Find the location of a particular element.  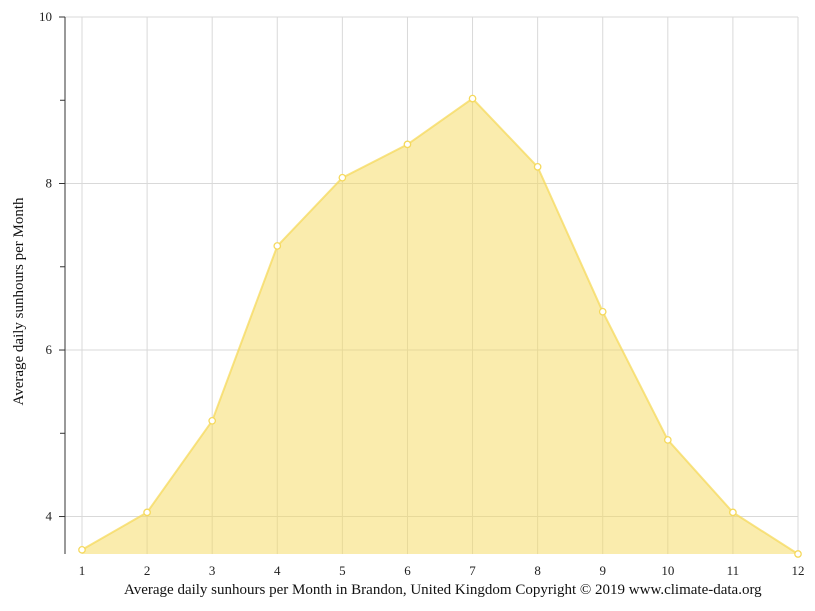

x-axis: 1 2 3 4 5 6 7 8 9 10 11 12 is located at coordinates (442, 570).